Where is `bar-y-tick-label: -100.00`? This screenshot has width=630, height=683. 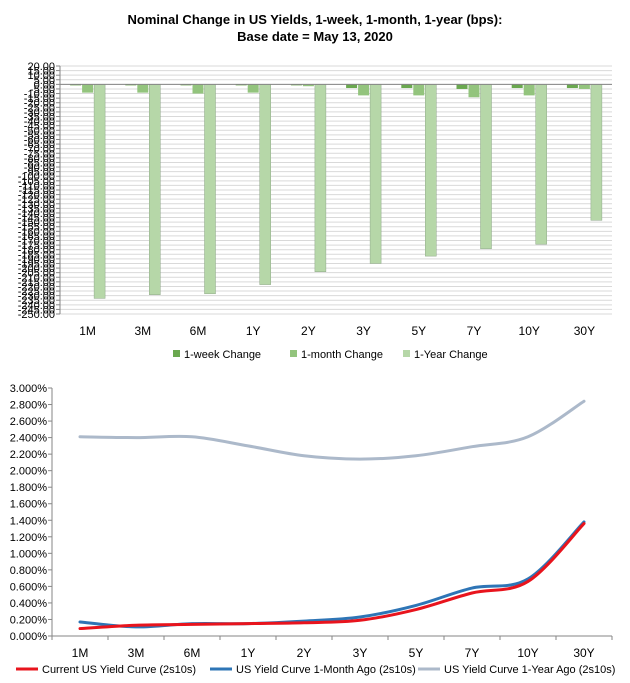
bar-y-tick-label: -100.00 is located at coordinates (36, 177).